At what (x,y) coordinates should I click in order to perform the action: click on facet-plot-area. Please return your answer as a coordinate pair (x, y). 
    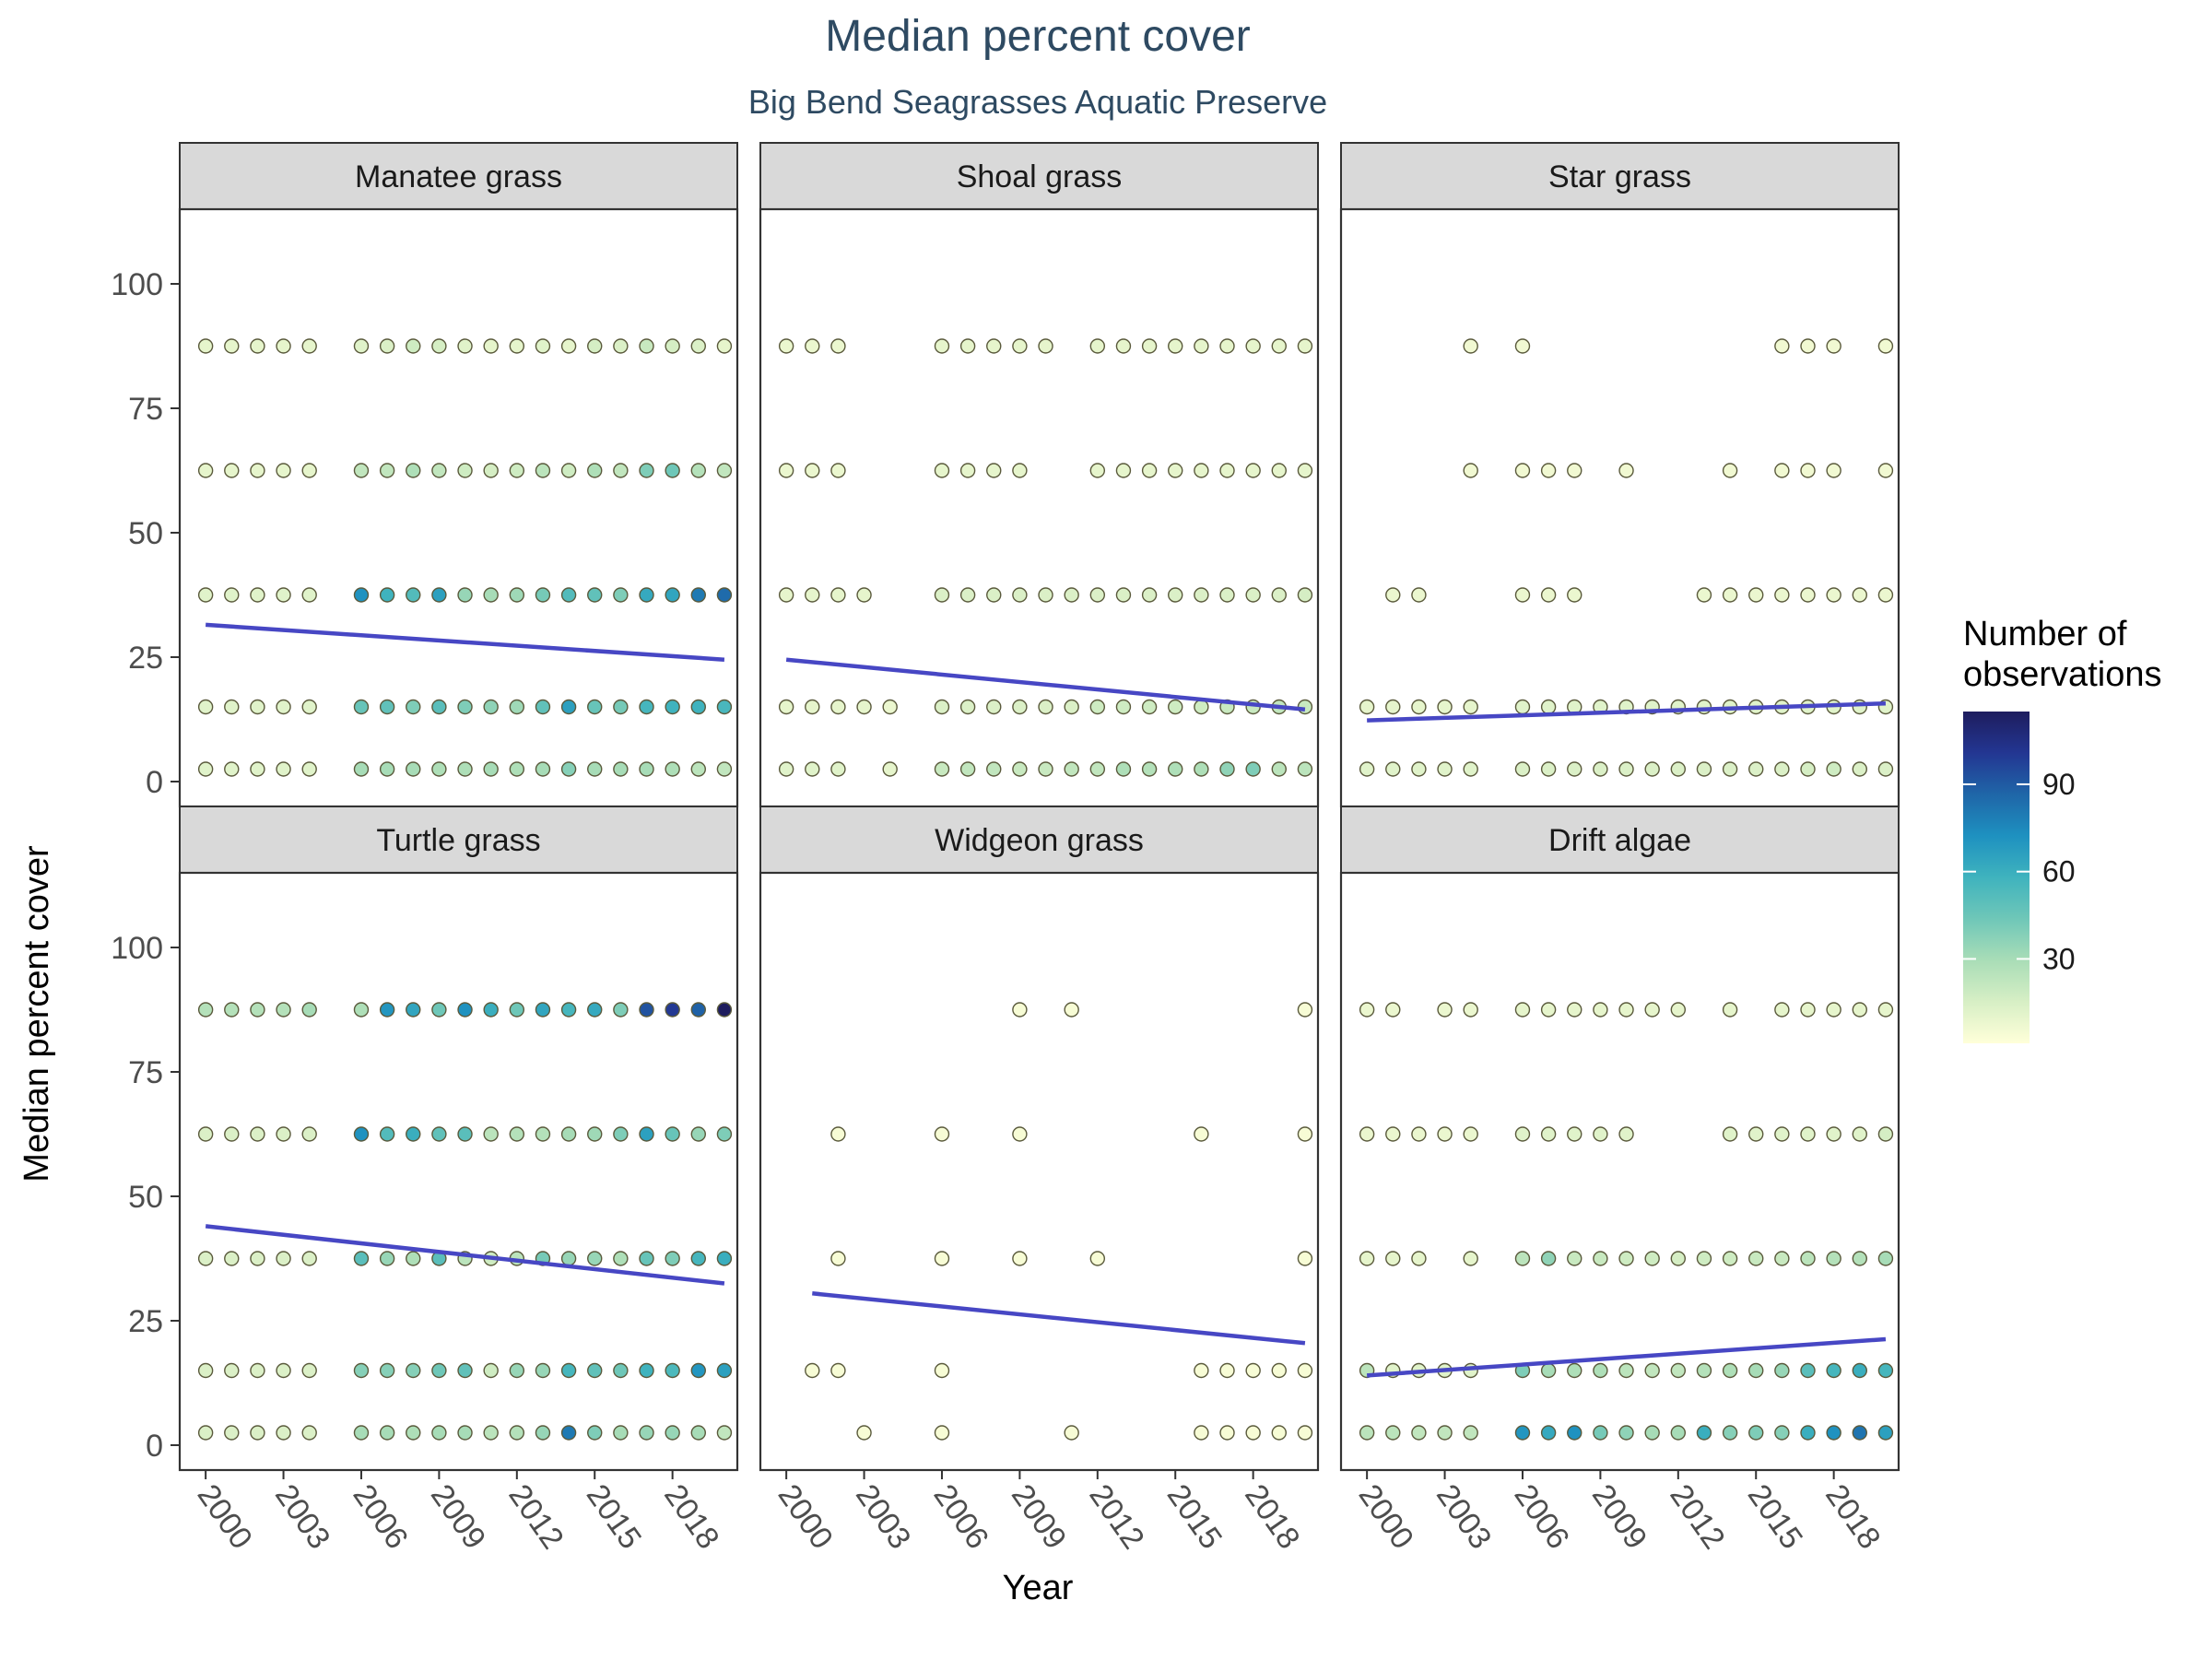
    Looking at the image, I should click on (458, 1171).